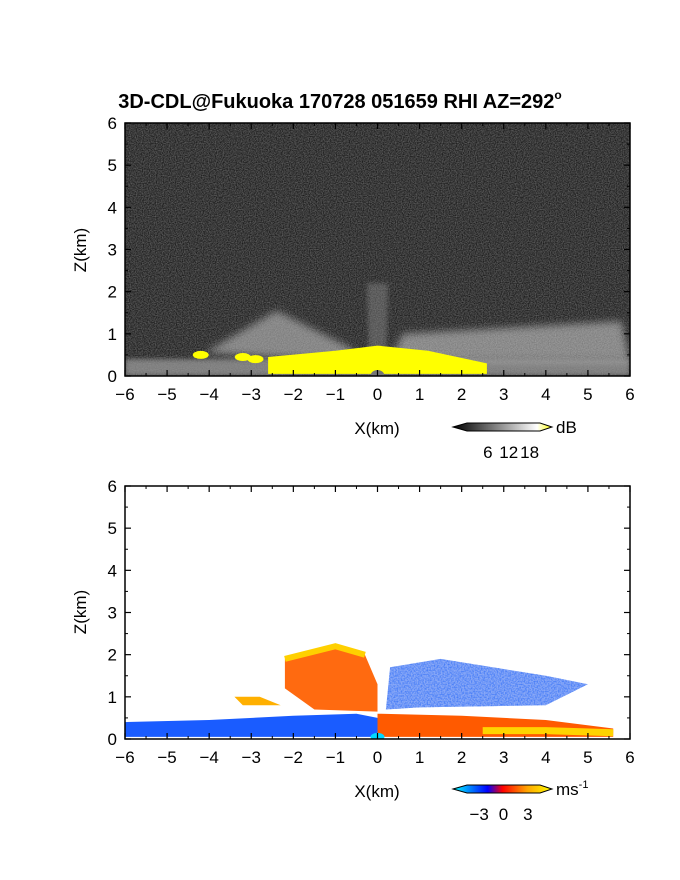 This screenshot has width=680, height=880. Describe the element at coordinates (251, 394) in the screenshot. I see `top-x-tick-label: −3` at that location.